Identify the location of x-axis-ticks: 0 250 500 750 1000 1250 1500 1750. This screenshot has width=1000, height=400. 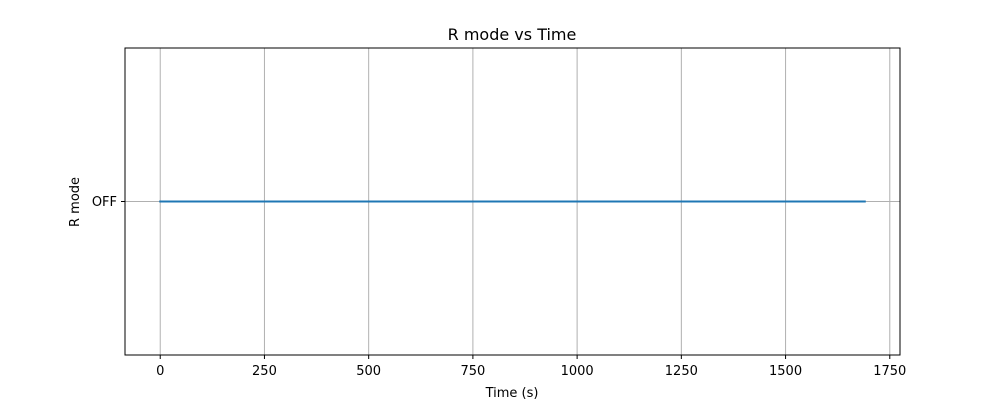
(531, 367).